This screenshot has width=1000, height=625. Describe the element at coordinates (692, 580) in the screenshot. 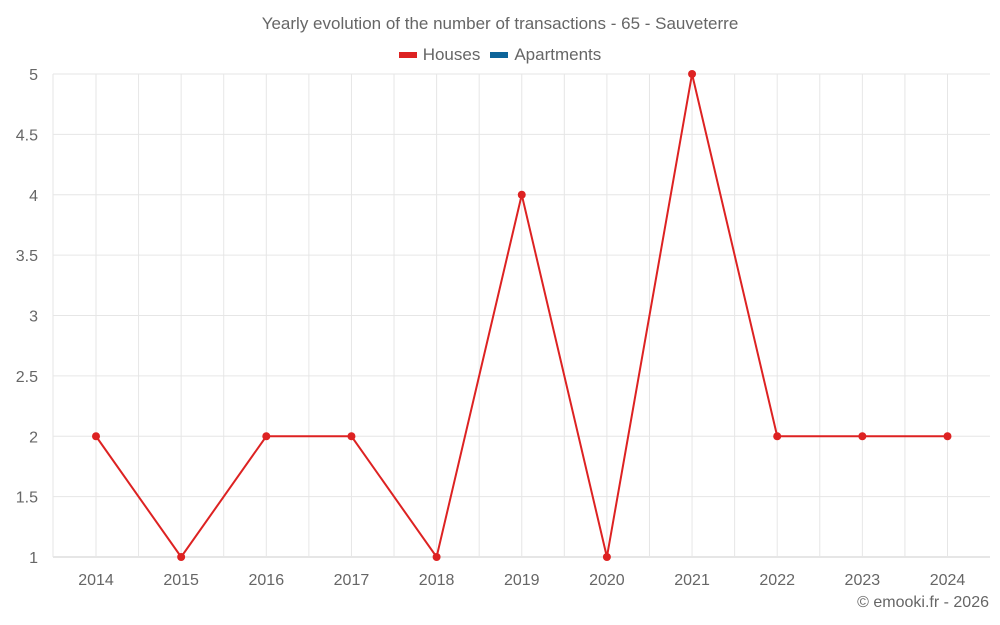

I see `x-tick-label: 2021` at that location.